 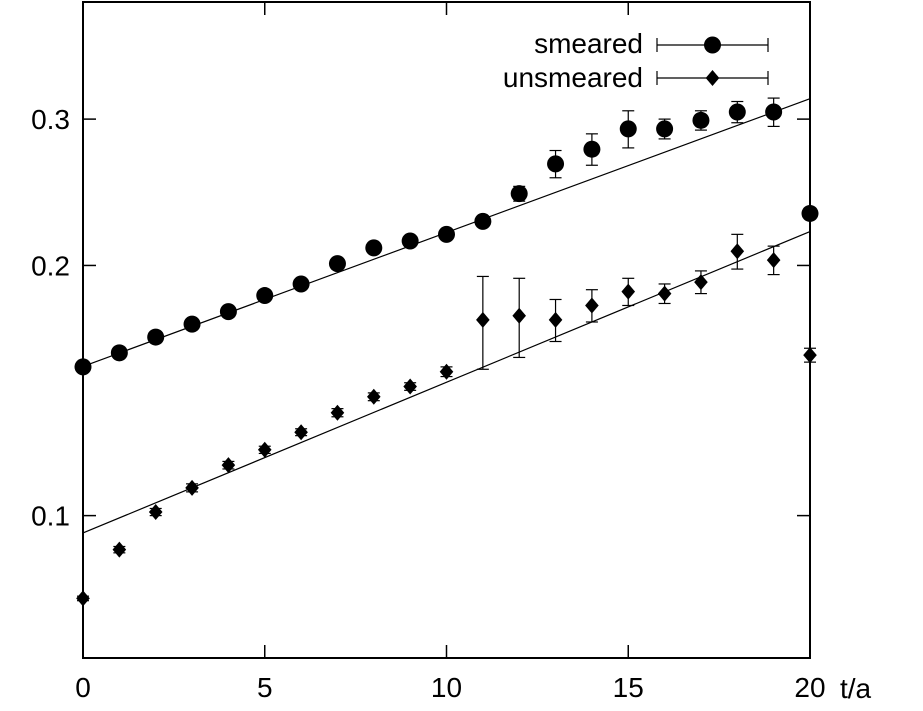 I want to click on legend-marker-smeared, so click(x=712, y=45).